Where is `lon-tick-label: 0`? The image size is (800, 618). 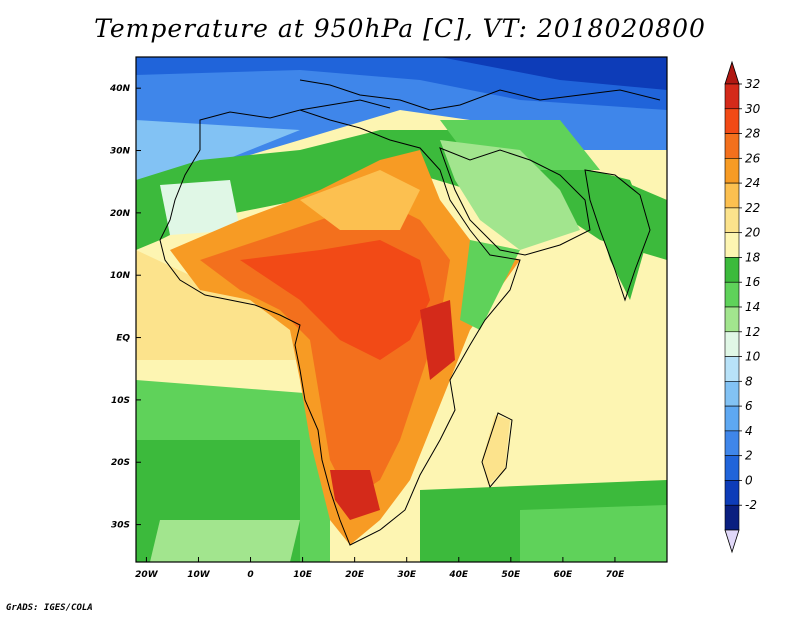 lon-tick-label: 0 is located at coordinates (250, 575).